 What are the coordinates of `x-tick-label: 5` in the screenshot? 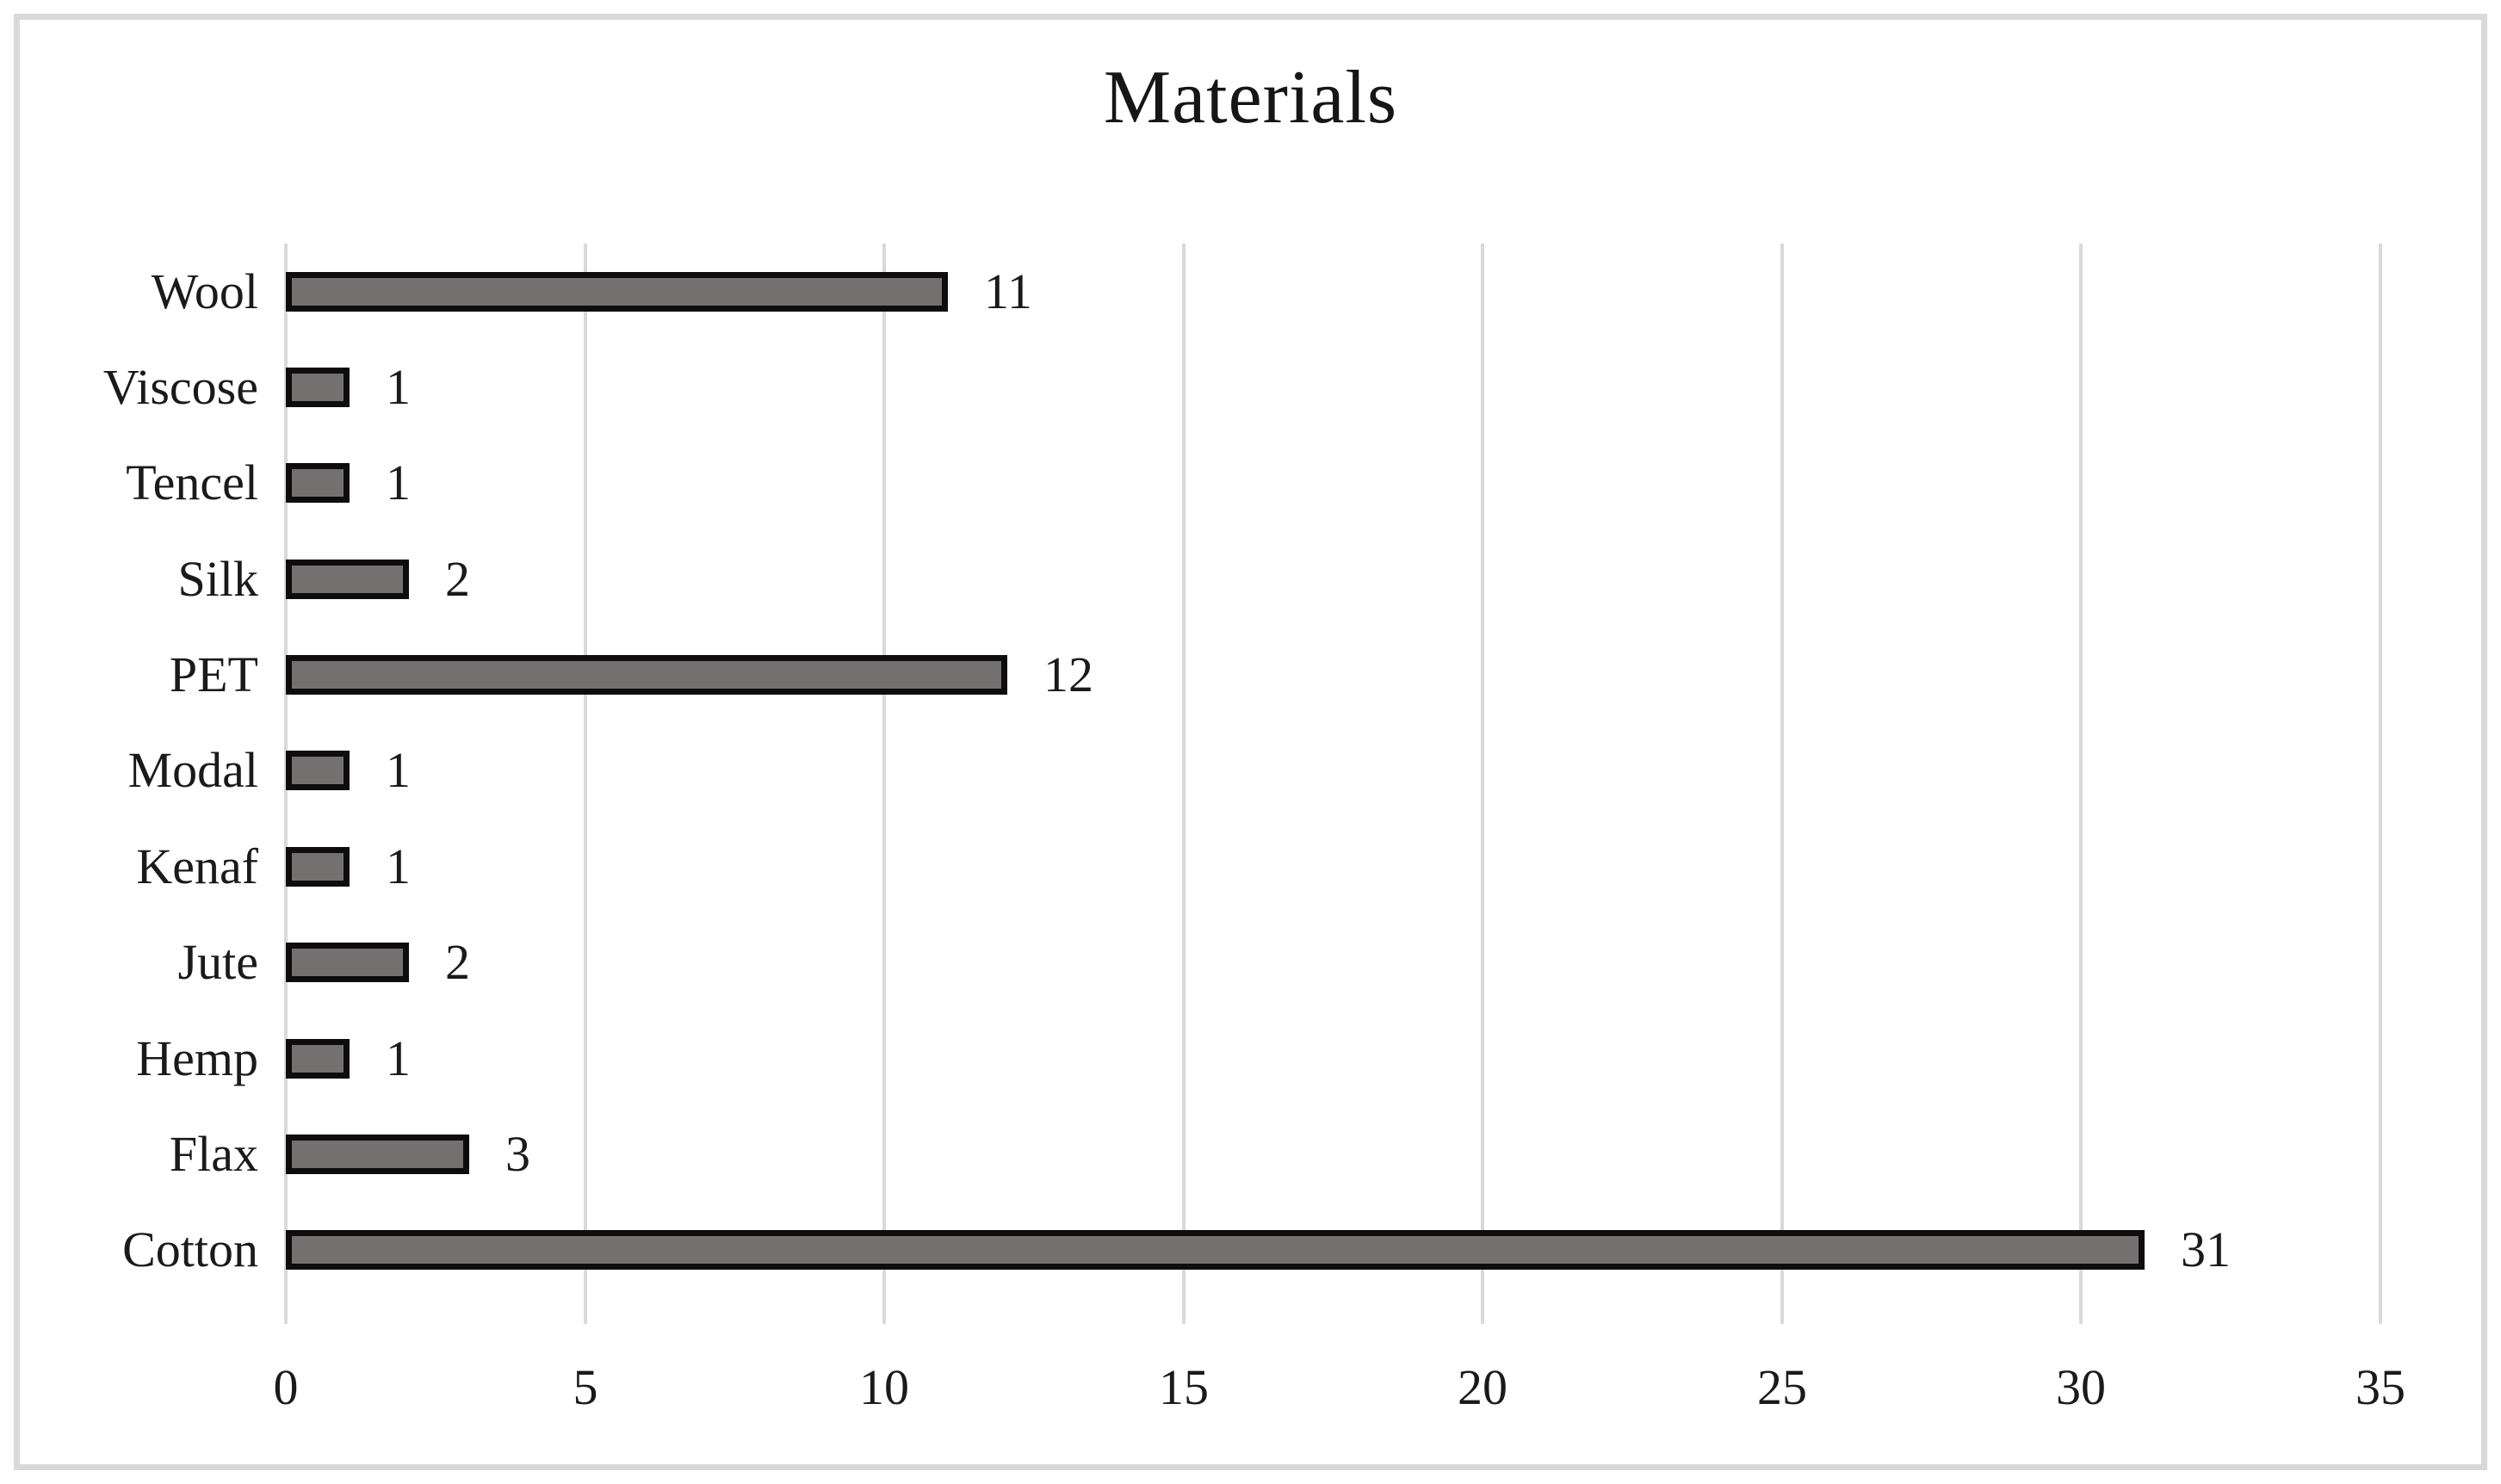 It's located at (585, 1387).